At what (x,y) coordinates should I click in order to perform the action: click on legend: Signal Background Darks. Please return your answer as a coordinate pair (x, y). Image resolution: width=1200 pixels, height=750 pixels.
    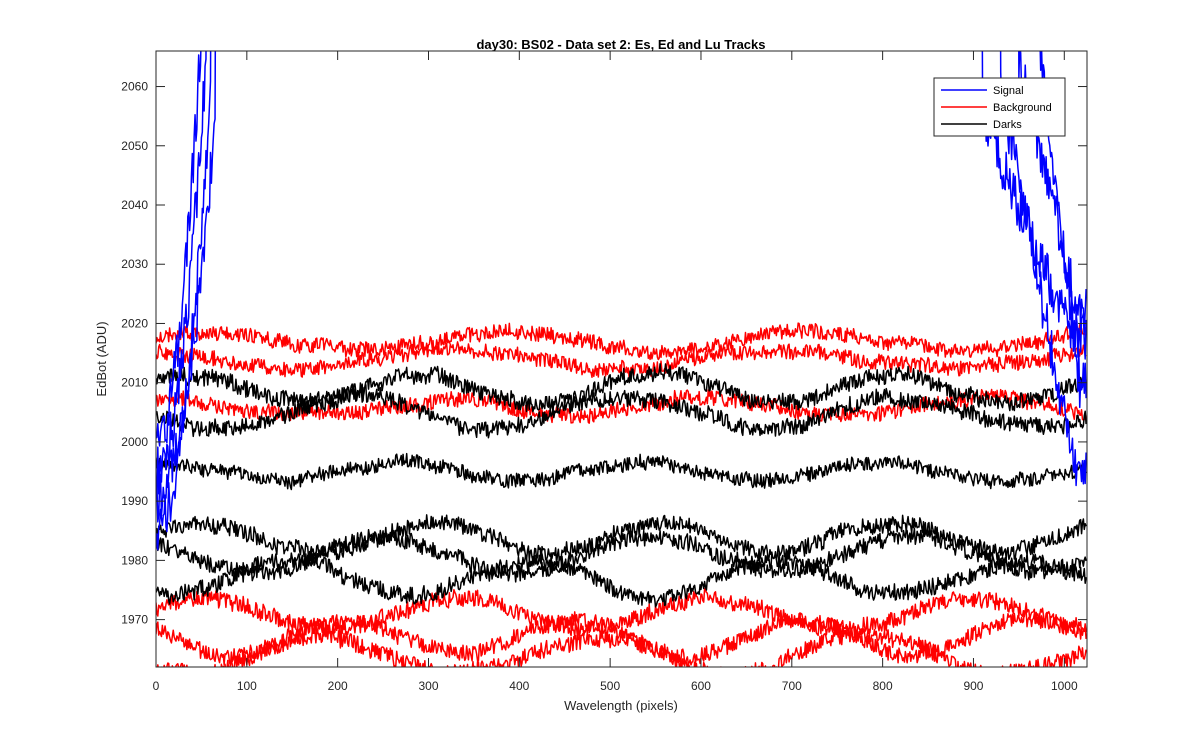
    Looking at the image, I should click on (999, 107).